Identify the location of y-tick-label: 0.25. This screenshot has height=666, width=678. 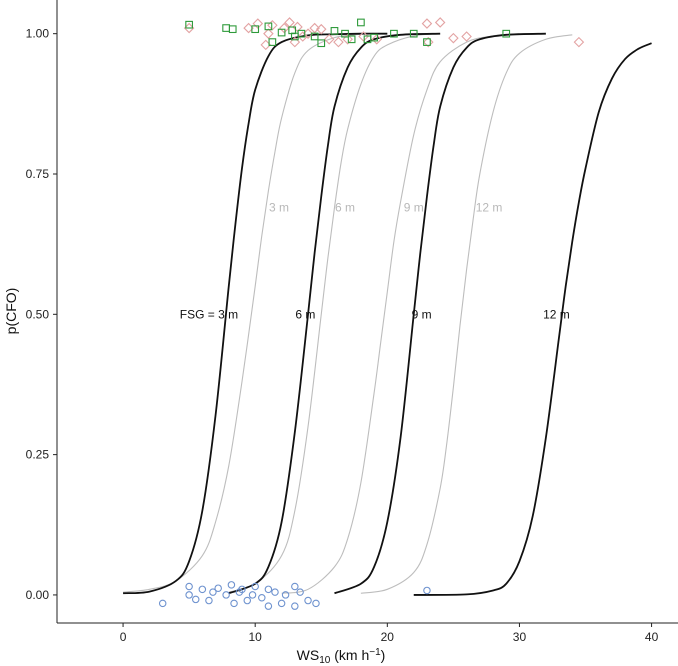
(38, 455).